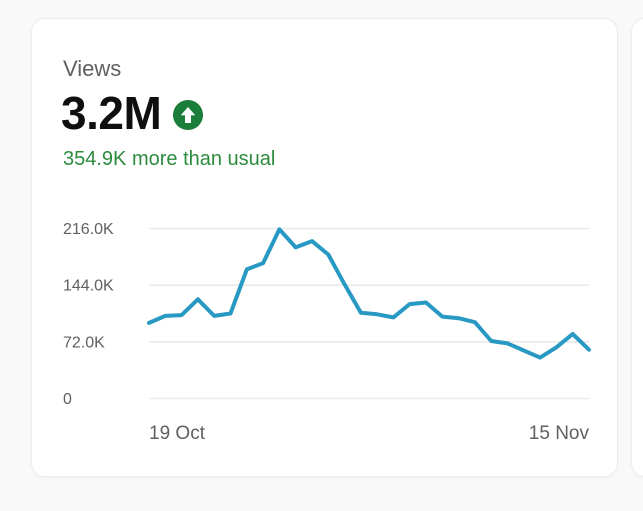 This screenshot has width=643, height=511. I want to click on y-tick-label: 0, so click(67, 399).